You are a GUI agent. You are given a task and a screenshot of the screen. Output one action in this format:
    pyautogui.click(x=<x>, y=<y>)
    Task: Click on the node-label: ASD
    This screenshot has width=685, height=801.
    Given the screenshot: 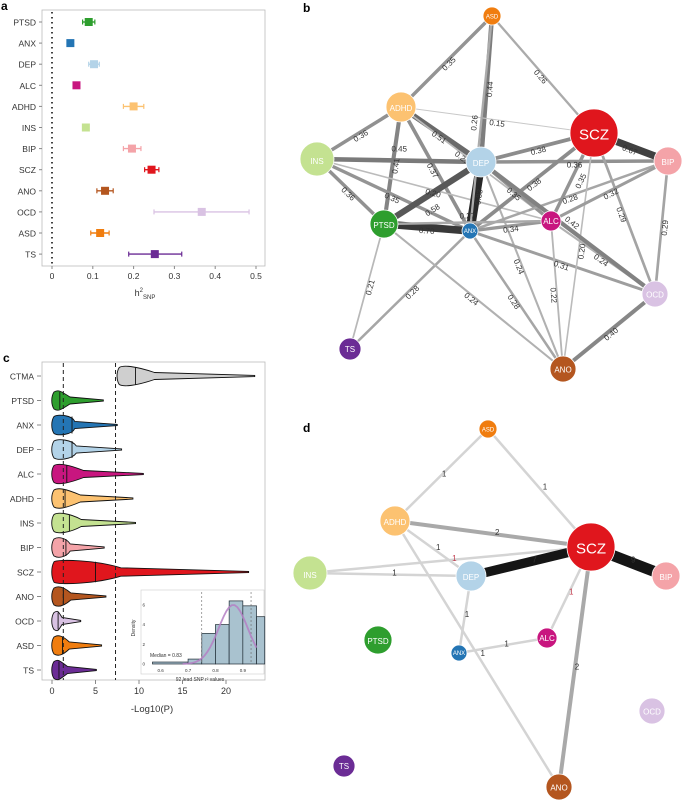 What is the action you would take?
    pyautogui.click(x=492, y=18)
    